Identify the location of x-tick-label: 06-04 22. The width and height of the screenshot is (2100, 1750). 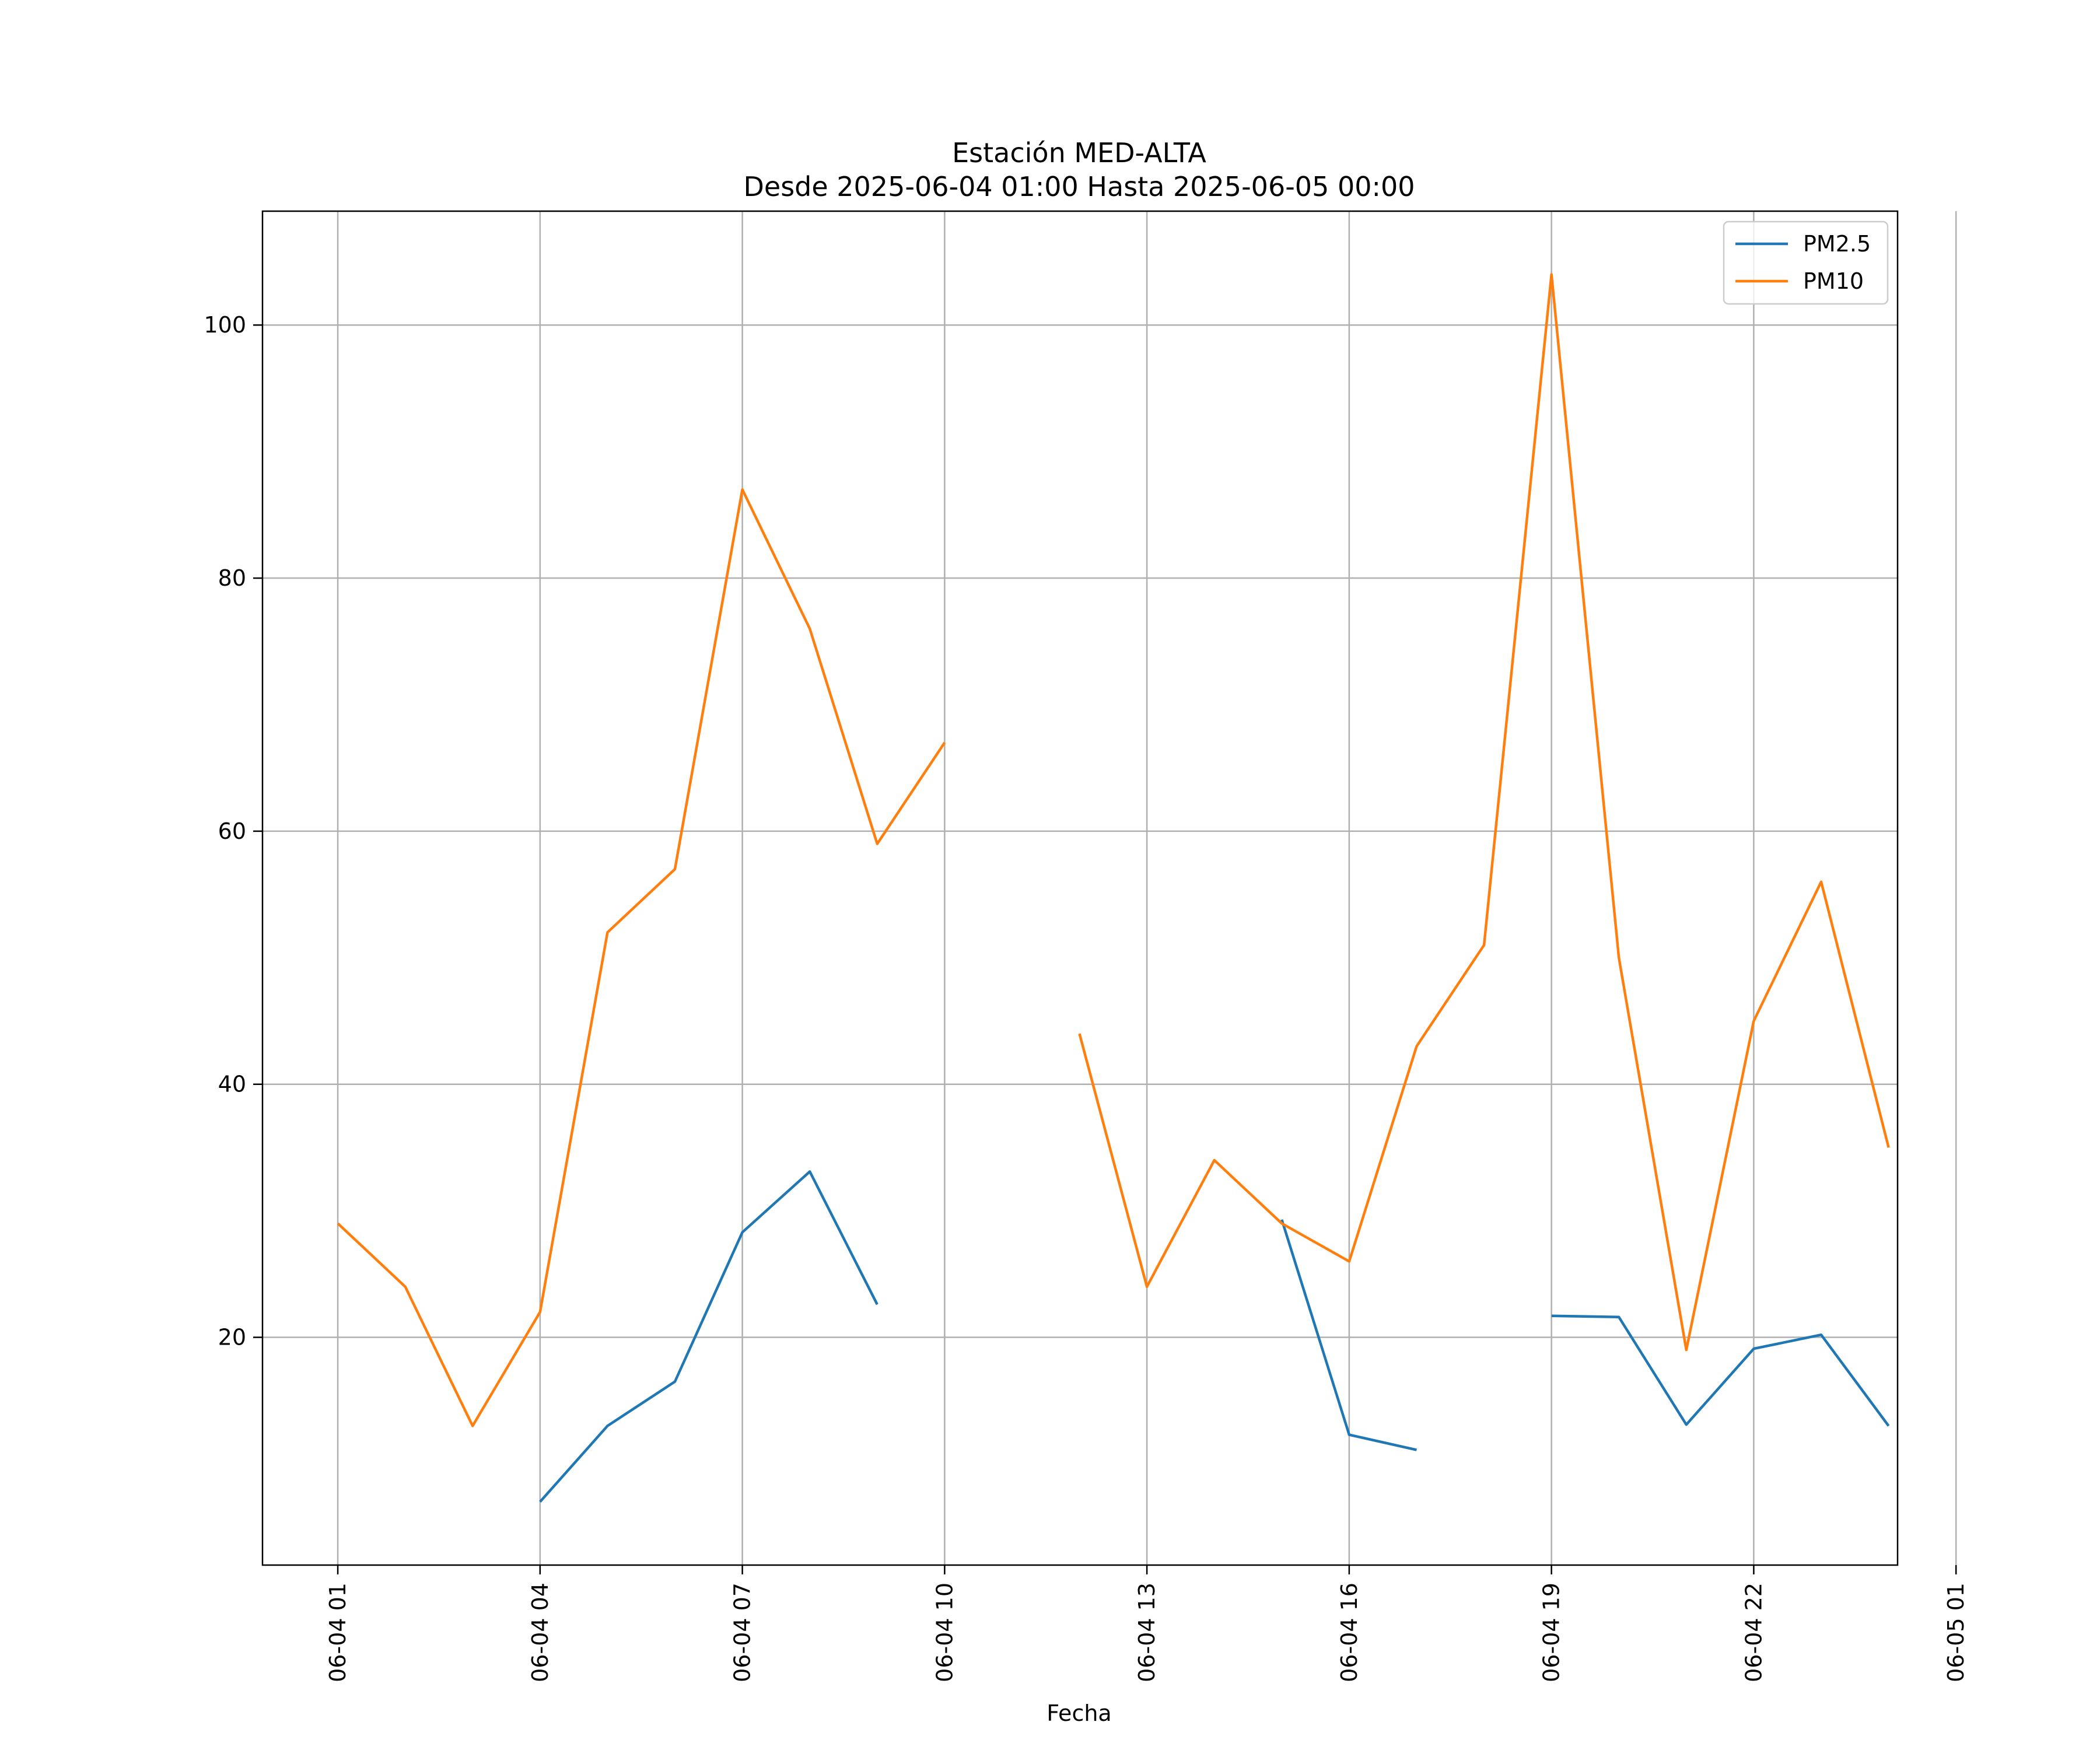
(1753, 1632).